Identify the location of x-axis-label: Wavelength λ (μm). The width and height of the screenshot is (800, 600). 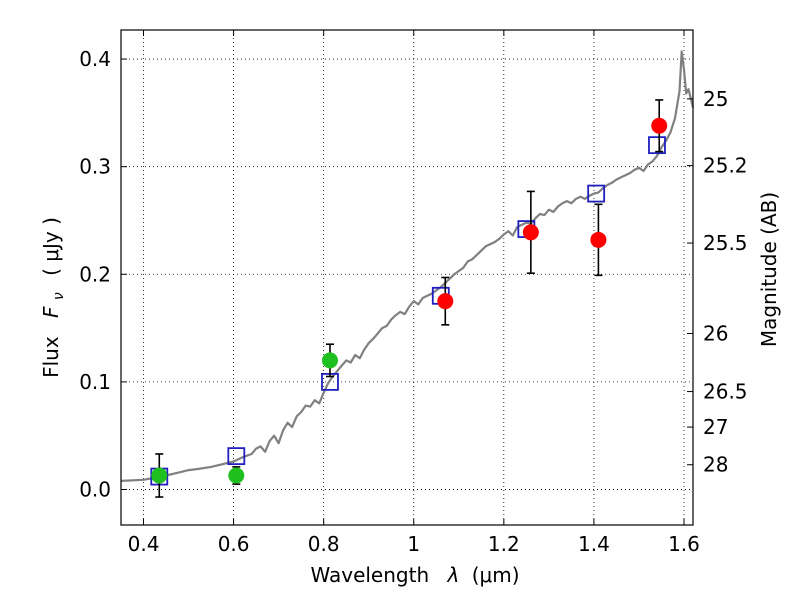
(414, 575).